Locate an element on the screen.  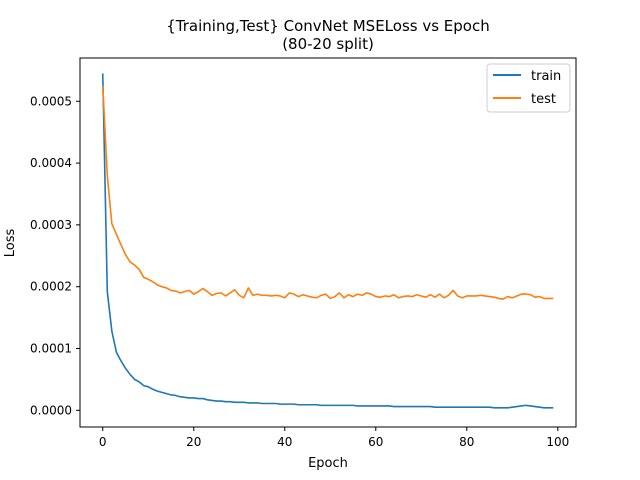
y-tick-label: 0.0003 is located at coordinates (51, 225).